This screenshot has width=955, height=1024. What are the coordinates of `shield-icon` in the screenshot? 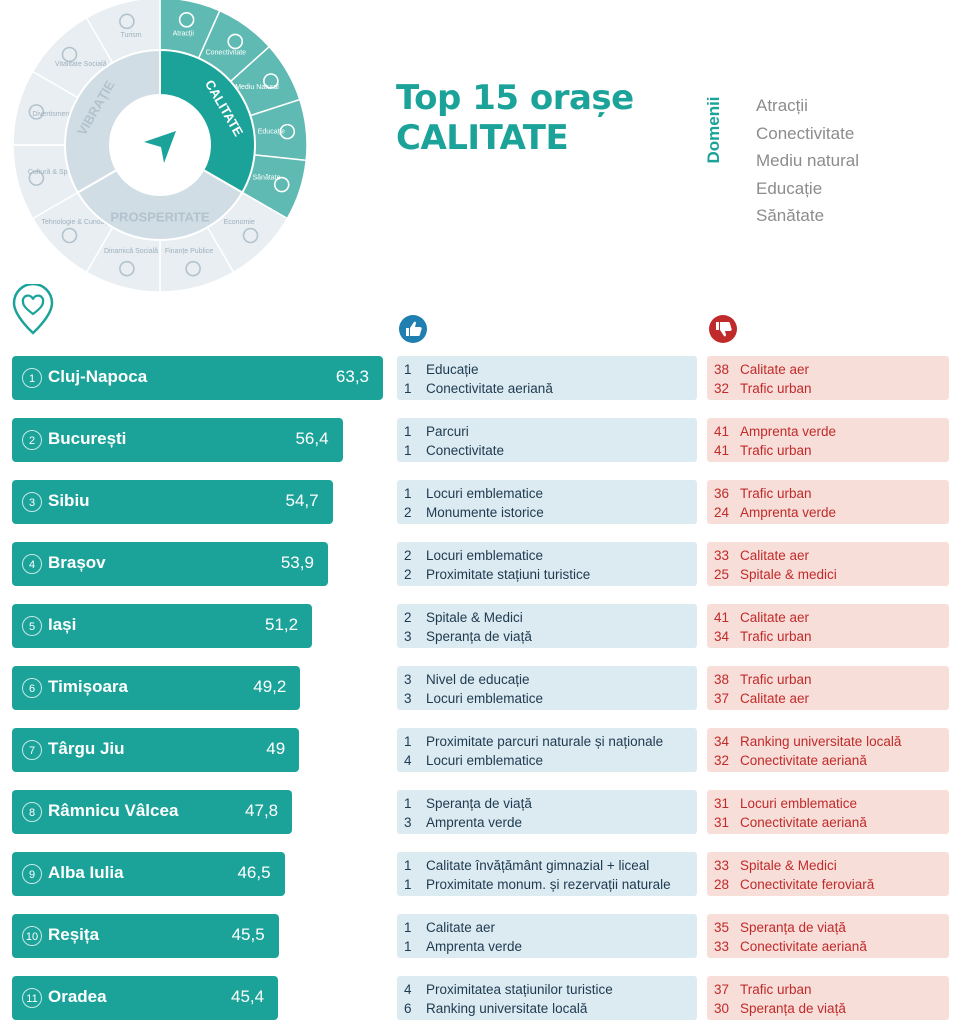 It's located at (281, 184).